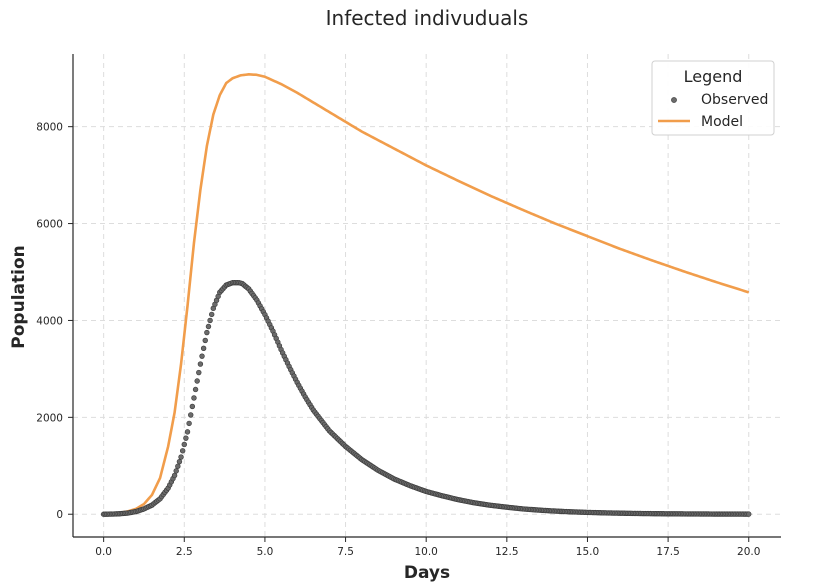 Image resolution: width=817 pixels, height=588 pixels. Describe the element at coordinates (49, 128) in the screenshot. I see `y-tick-label: 8000` at that location.